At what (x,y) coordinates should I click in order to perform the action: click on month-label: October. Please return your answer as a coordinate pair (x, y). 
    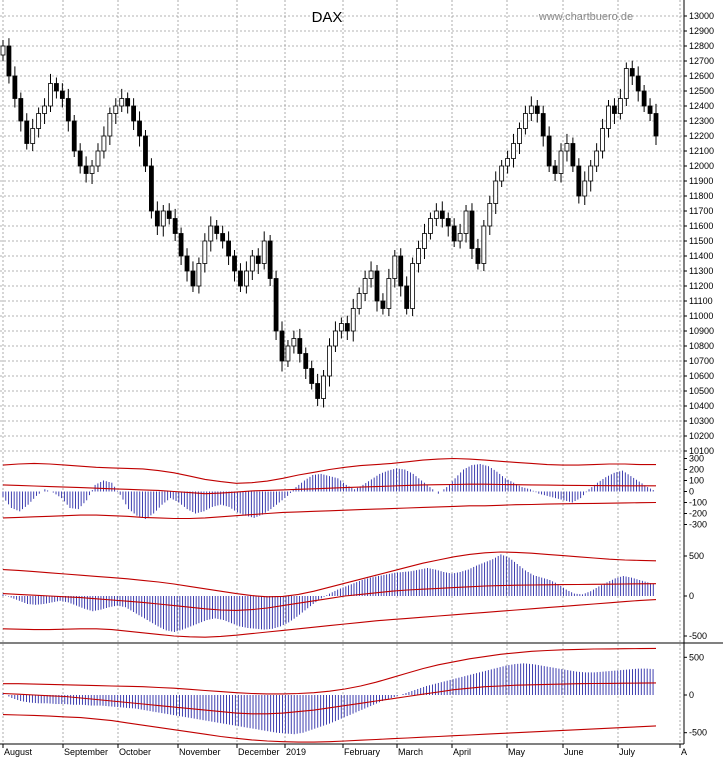
    Looking at the image, I should click on (135, 752).